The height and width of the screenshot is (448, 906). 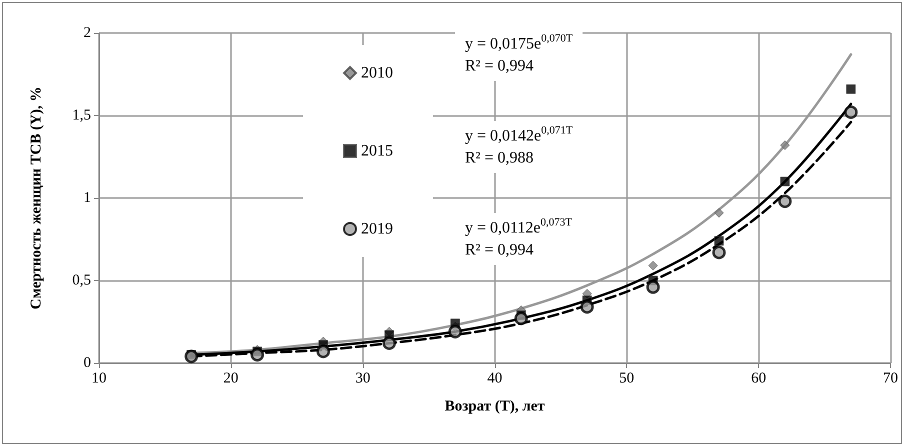 I want to click on y-tick-label: 0,5, so click(x=81, y=280).